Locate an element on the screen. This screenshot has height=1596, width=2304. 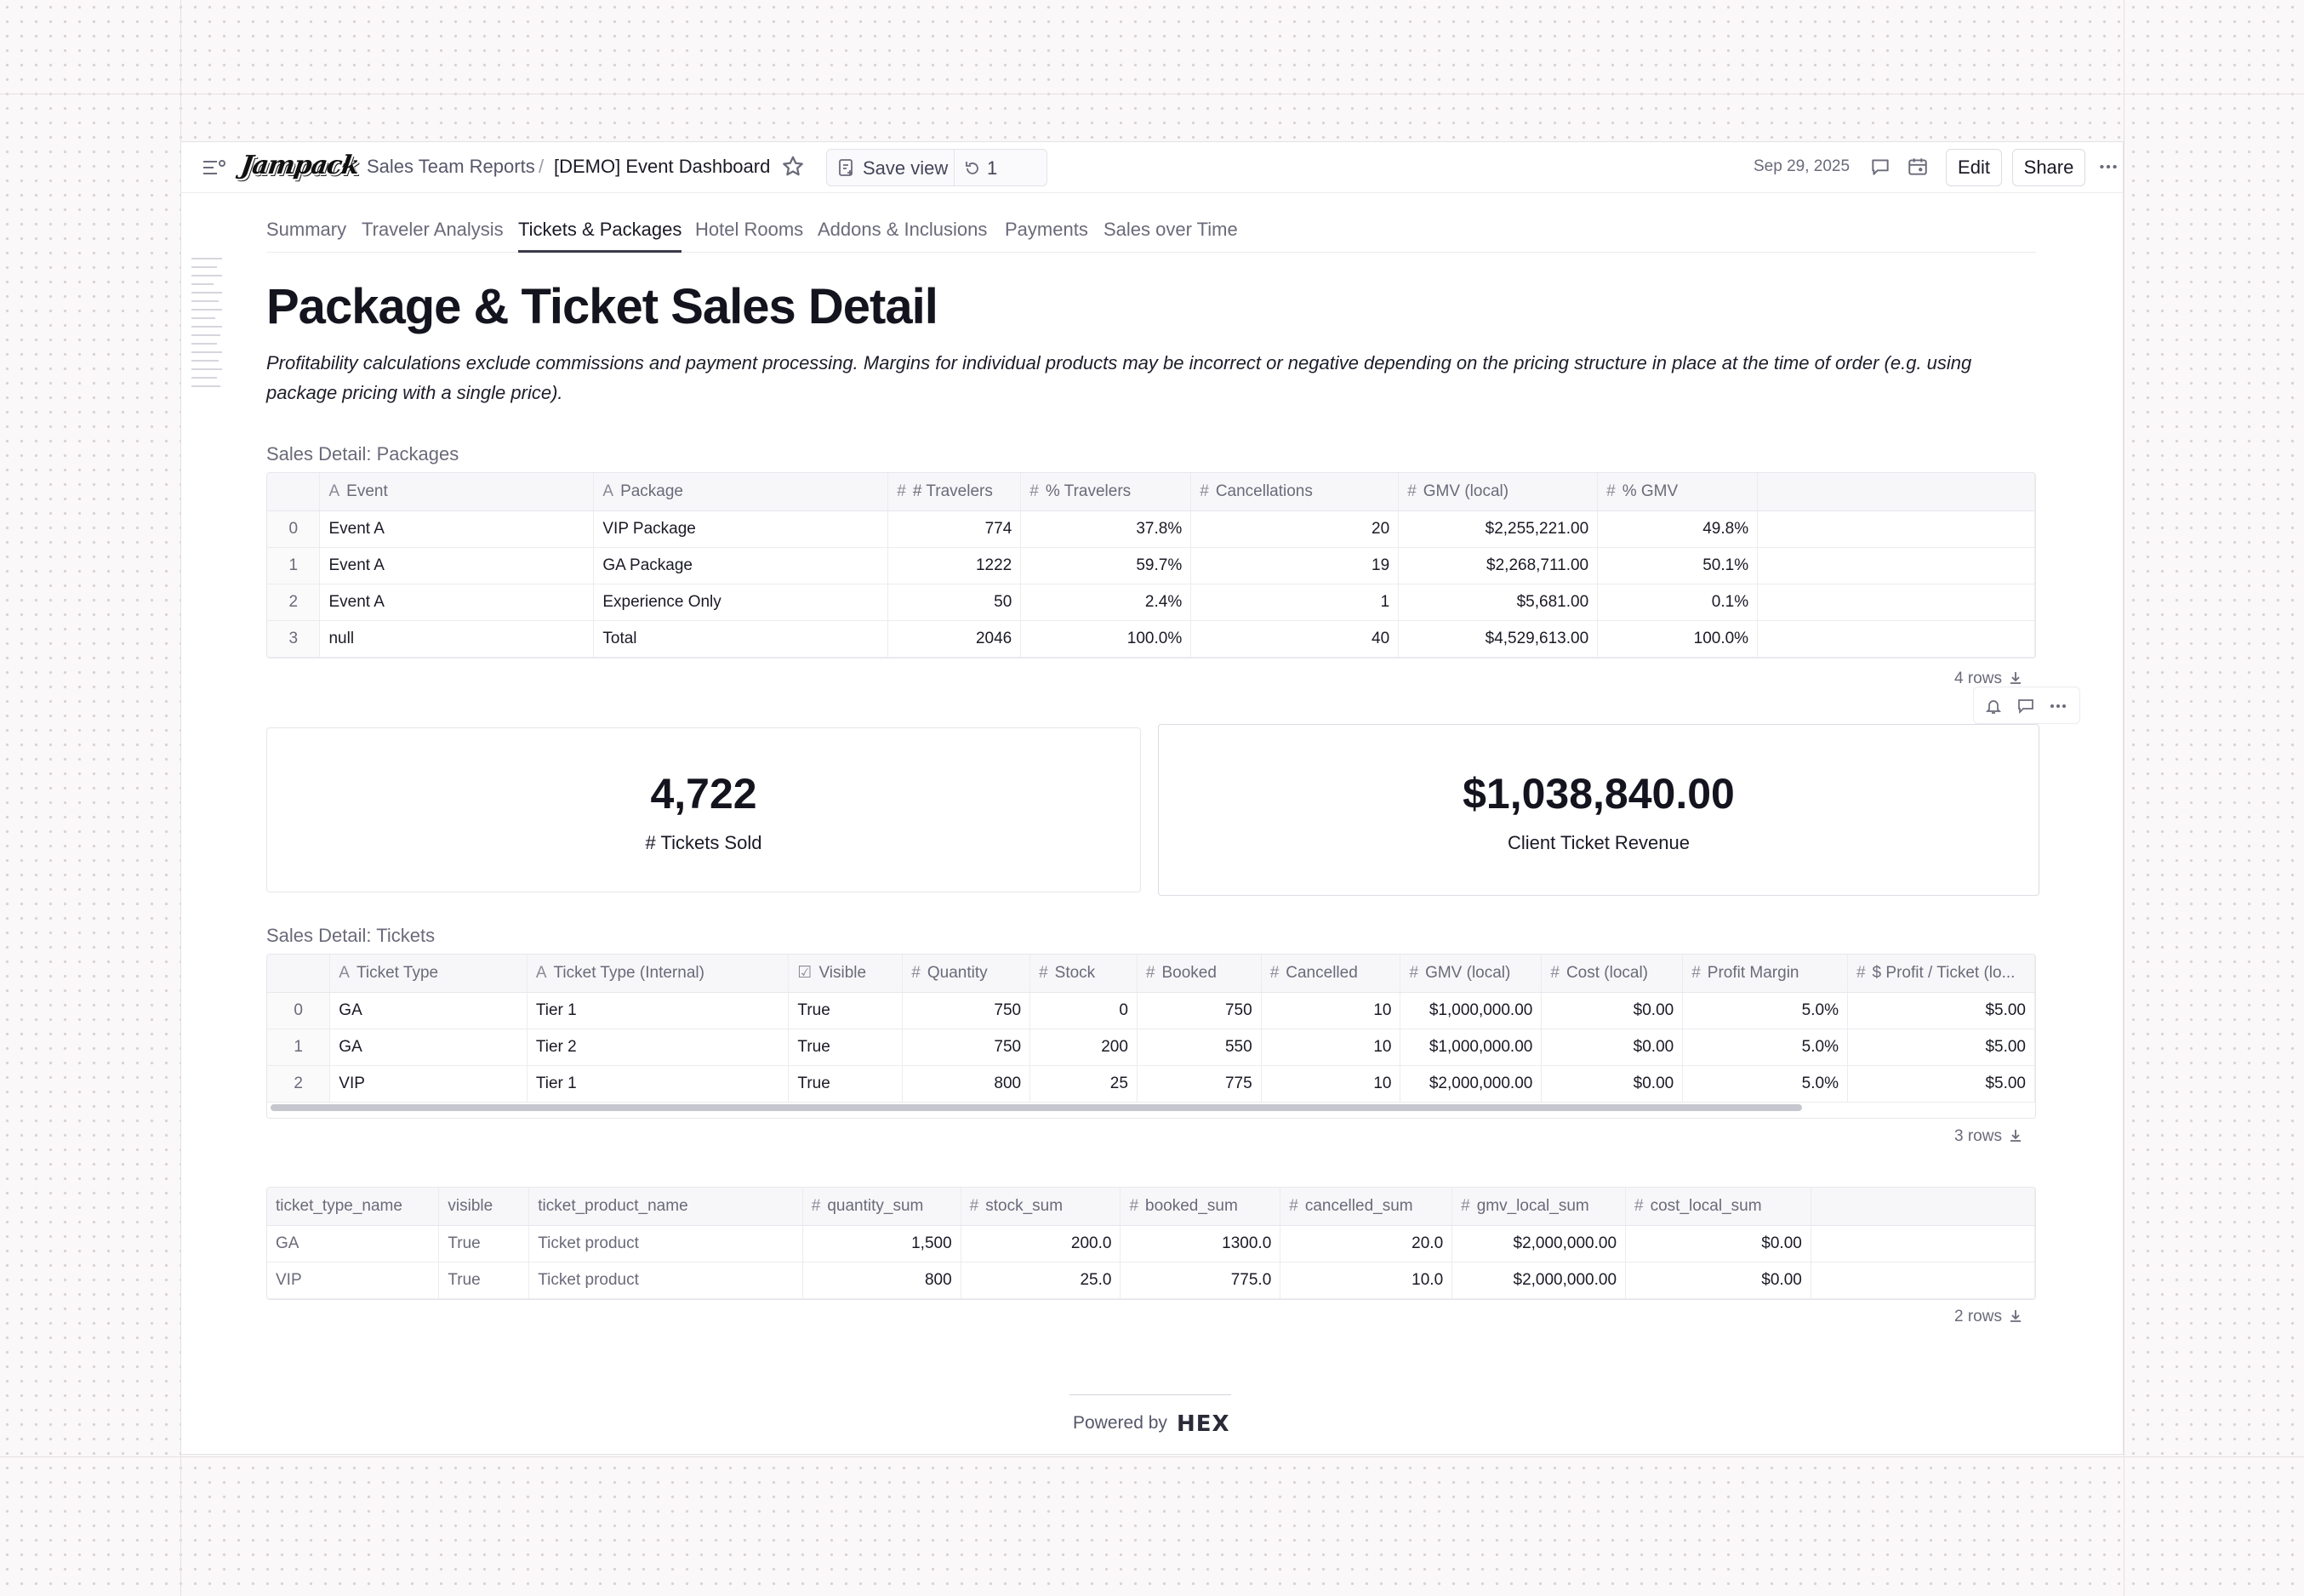
table-cell: 800 is located at coordinates (966, 1084).